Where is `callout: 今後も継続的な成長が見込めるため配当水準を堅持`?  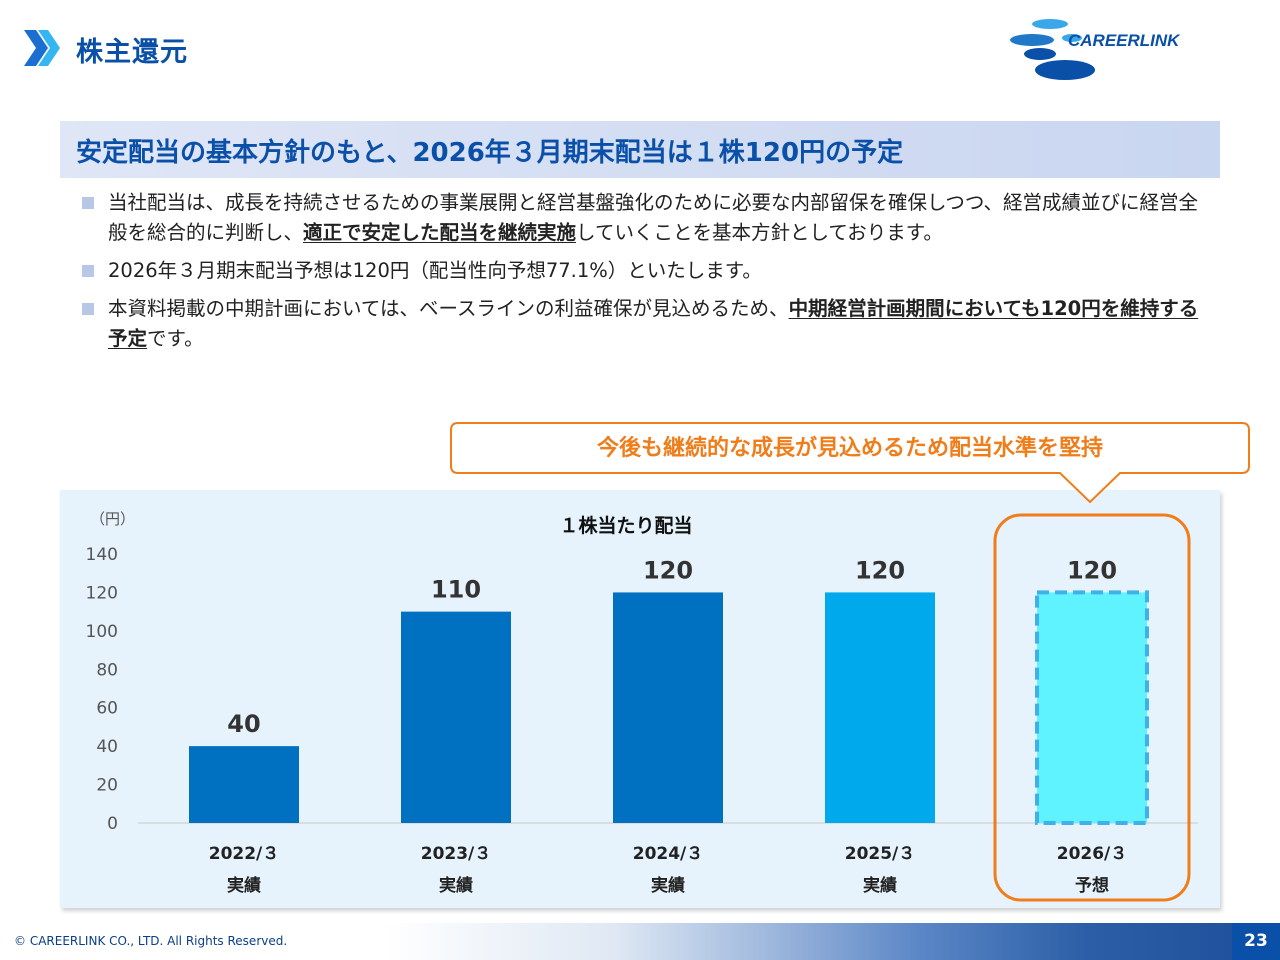 callout: 今後も継続的な成長が見込めるため配当水準を堅持 is located at coordinates (850, 463).